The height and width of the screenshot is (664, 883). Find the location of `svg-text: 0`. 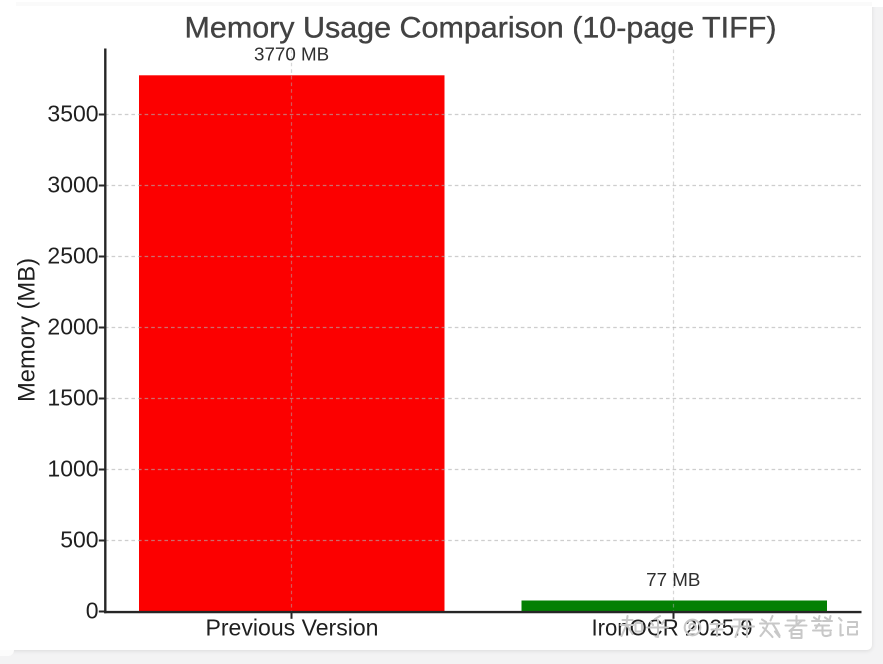

svg-text: 0 is located at coordinates (92, 610).